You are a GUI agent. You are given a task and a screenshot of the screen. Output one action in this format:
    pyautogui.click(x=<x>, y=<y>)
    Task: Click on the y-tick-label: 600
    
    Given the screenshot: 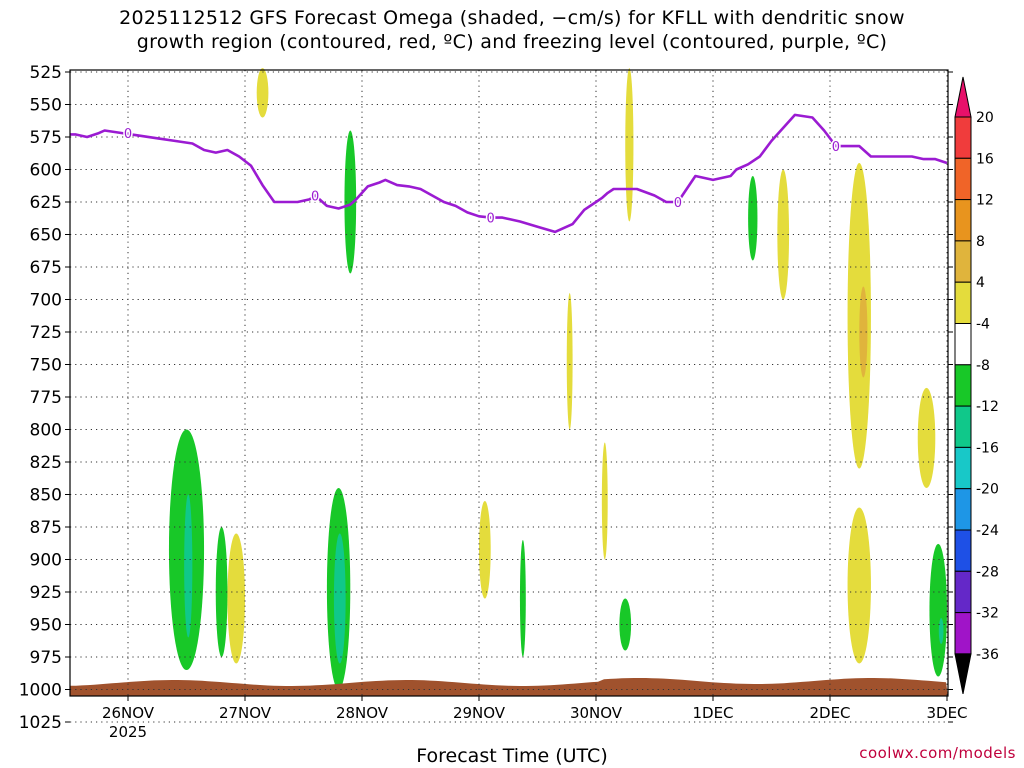 What is the action you would take?
    pyautogui.click(x=46, y=171)
    